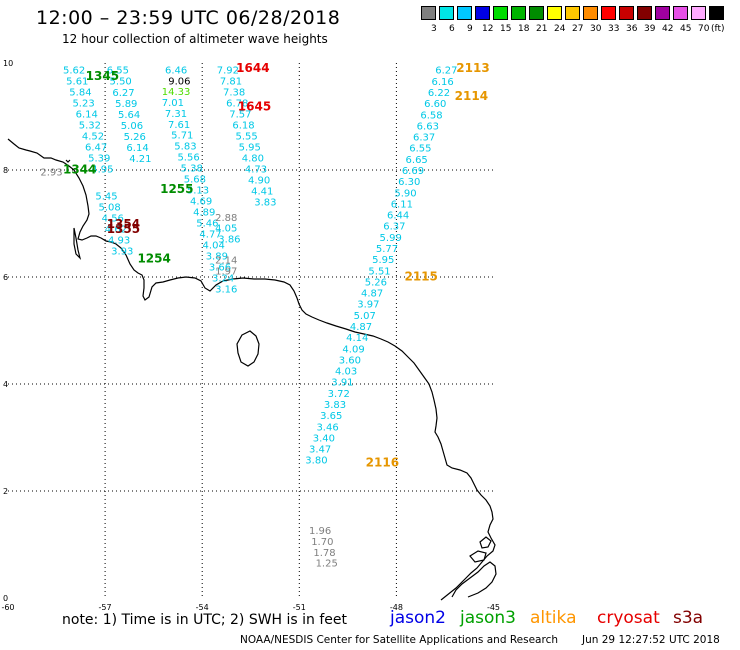  Describe the element at coordinates (402, 204) in the screenshot. I see `wave-height-label: 6.11` at that location.